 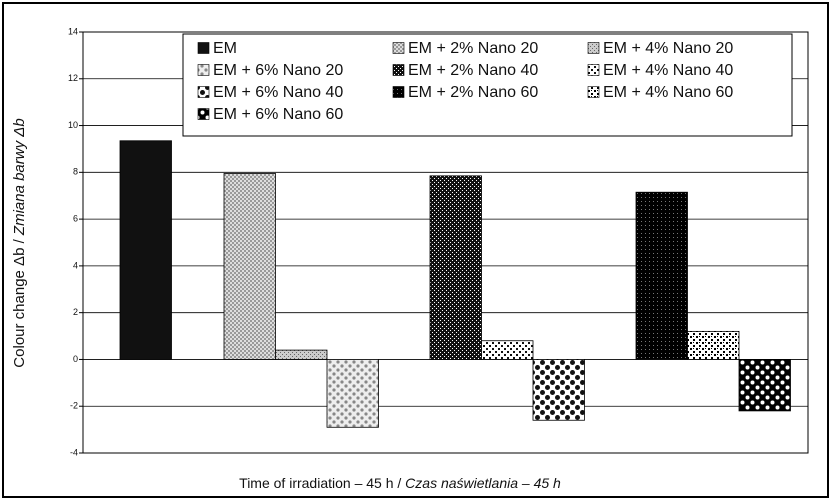 I want to click on y-tick-label: 4, so click(x=75, y=265).